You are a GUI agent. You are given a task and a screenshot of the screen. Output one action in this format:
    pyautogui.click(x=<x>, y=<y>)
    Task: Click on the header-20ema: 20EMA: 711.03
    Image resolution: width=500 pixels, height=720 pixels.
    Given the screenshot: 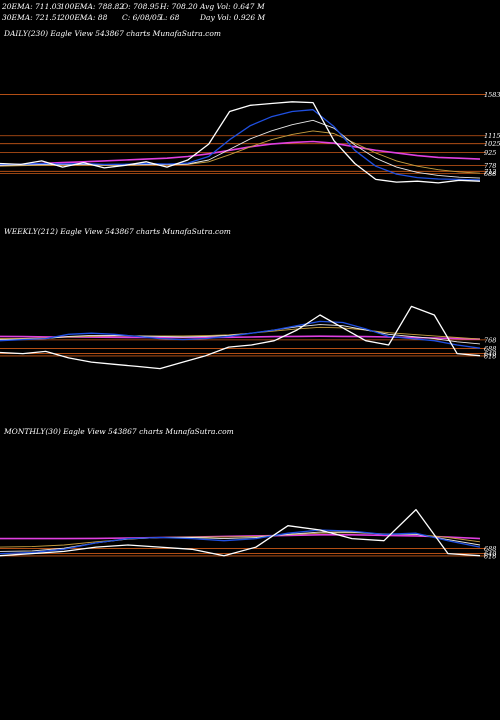 What is the action you would take?
    pyautogui.click(x=31, y=6)
    